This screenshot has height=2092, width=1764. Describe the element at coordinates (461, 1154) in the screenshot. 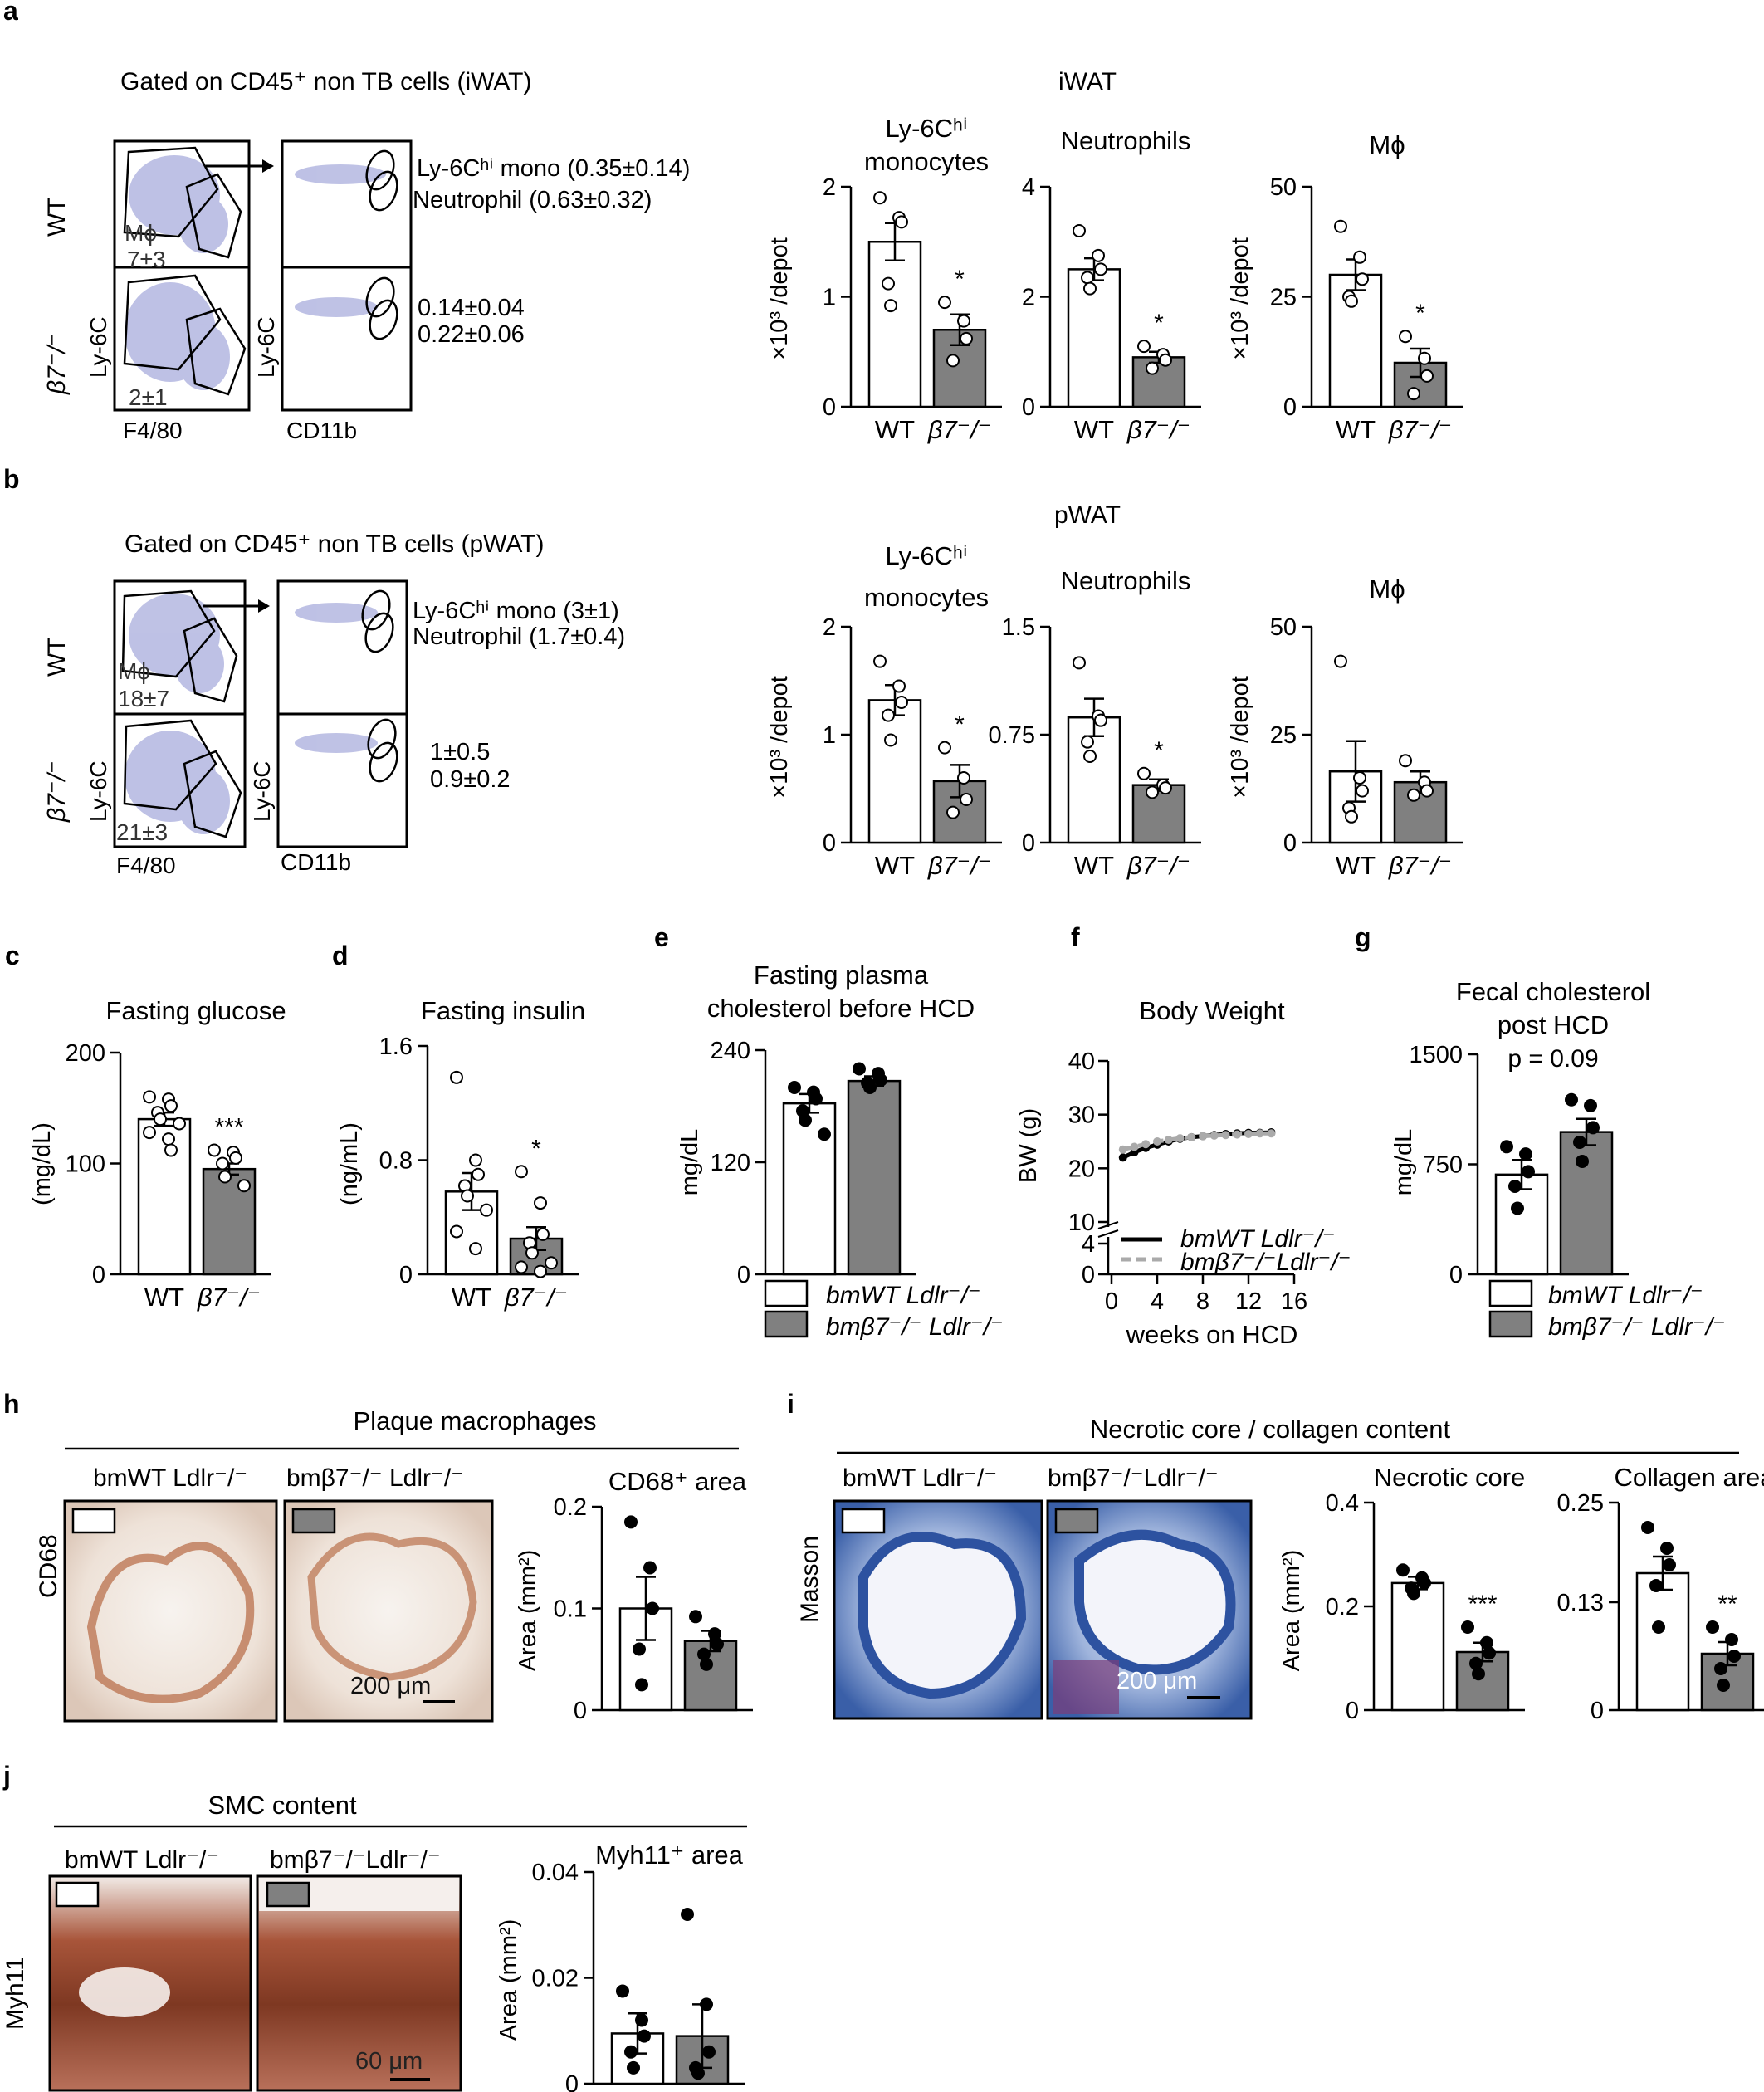

I see `chart-d: Fasting insulin 0 0.8 1.6 (ng/mL) WT β7⁻/⁻ *` at that location.